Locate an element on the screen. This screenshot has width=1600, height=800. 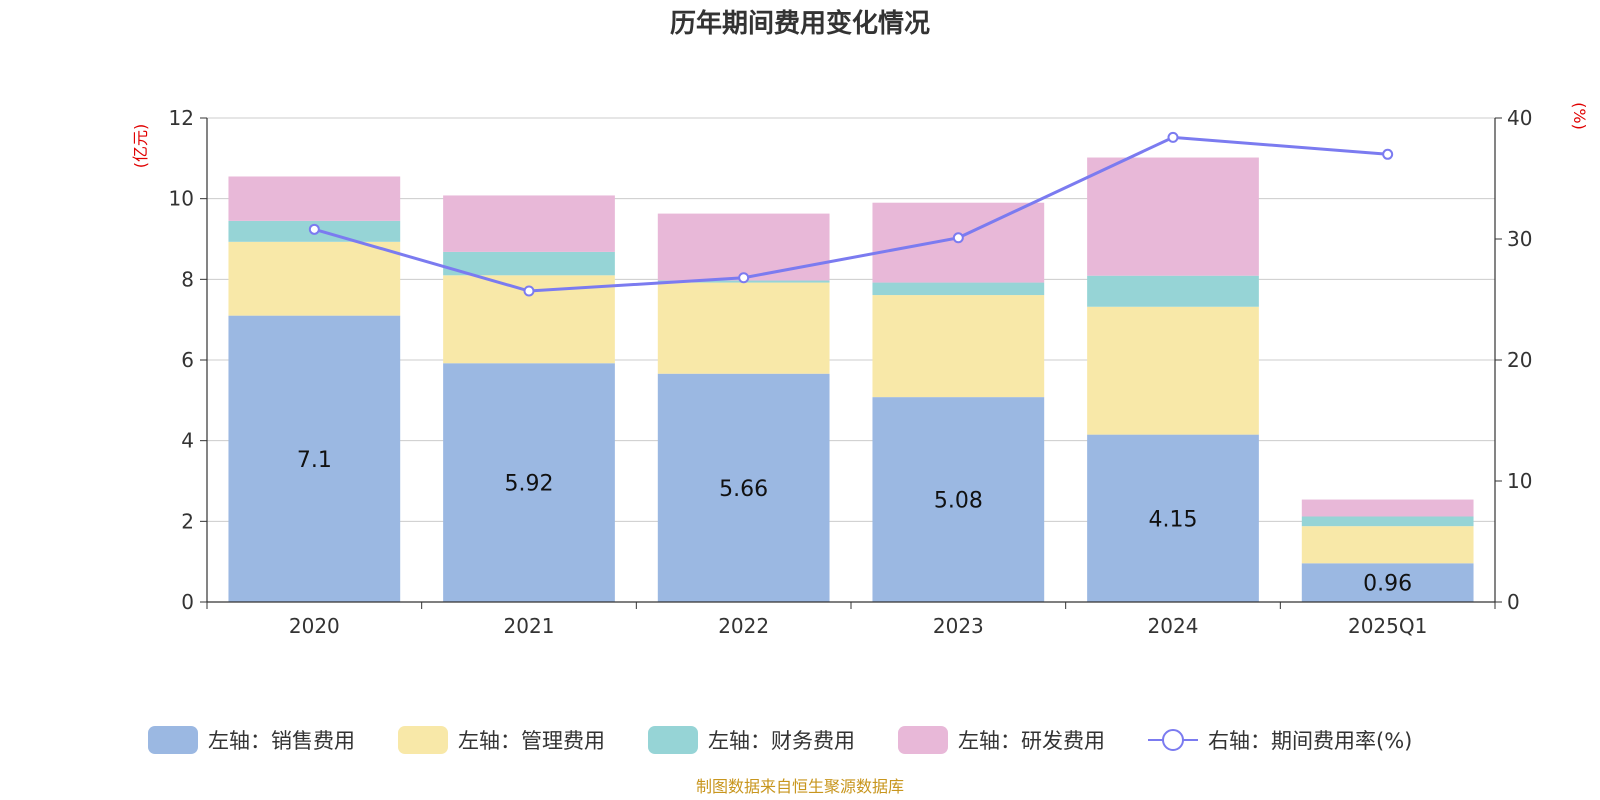
left-tick-label: 2 is located at coordinates (187, 521).